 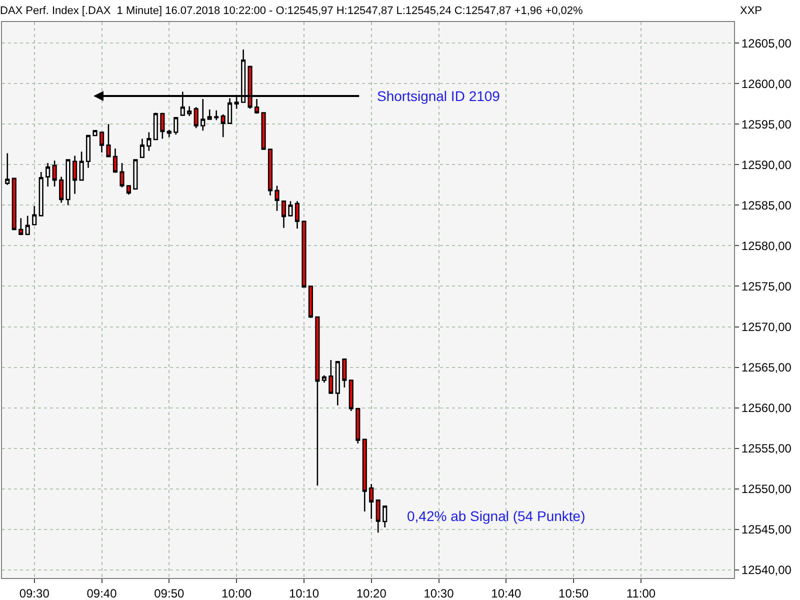 What do you see at coordinates (102, 593) in the screenshot?
I see `x-tick-label: 09:40` at bounding box center [102, 593].